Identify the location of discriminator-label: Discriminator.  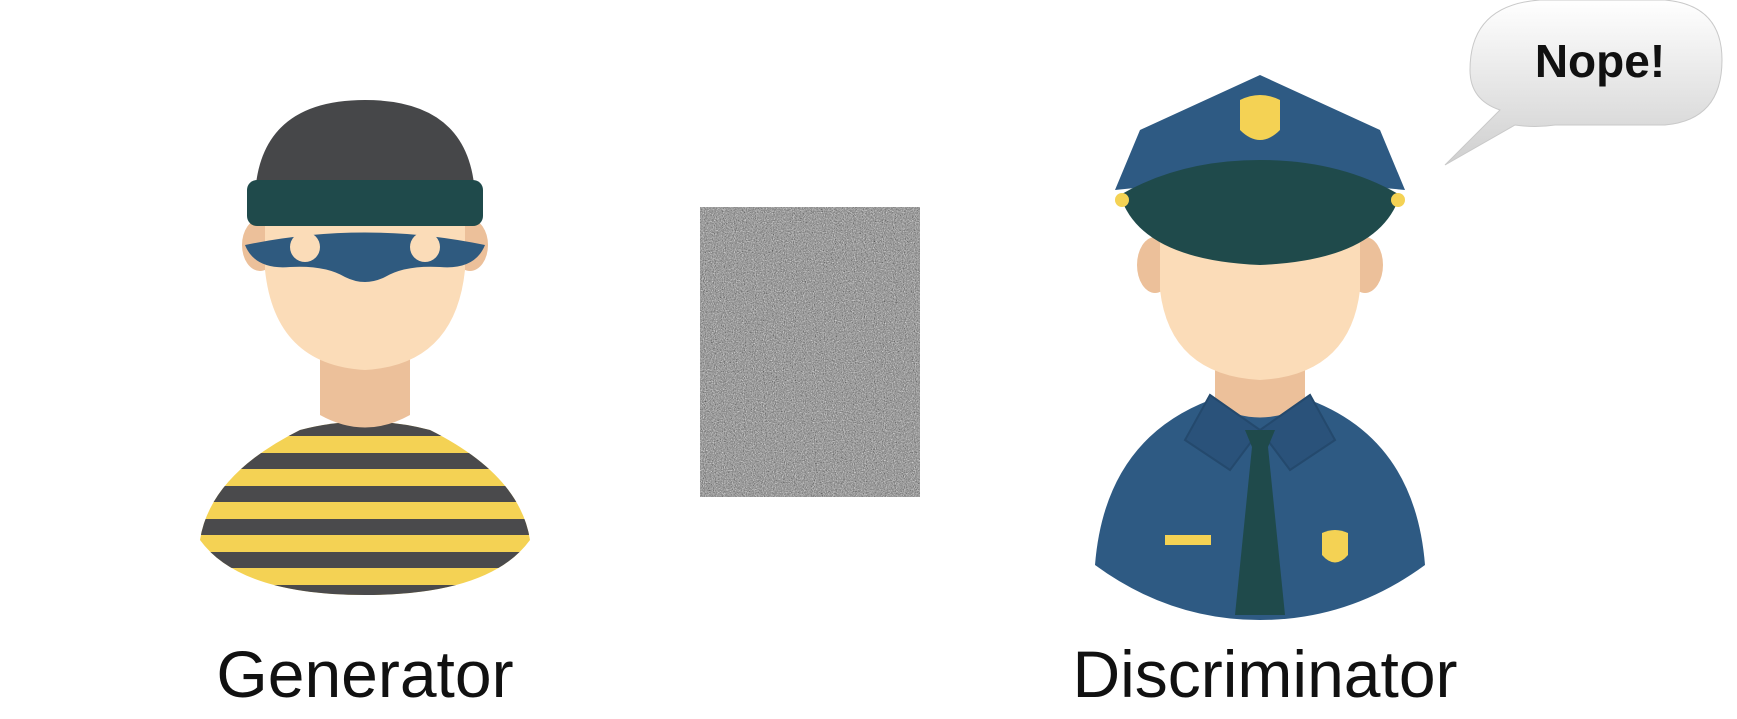
(1265, 674).